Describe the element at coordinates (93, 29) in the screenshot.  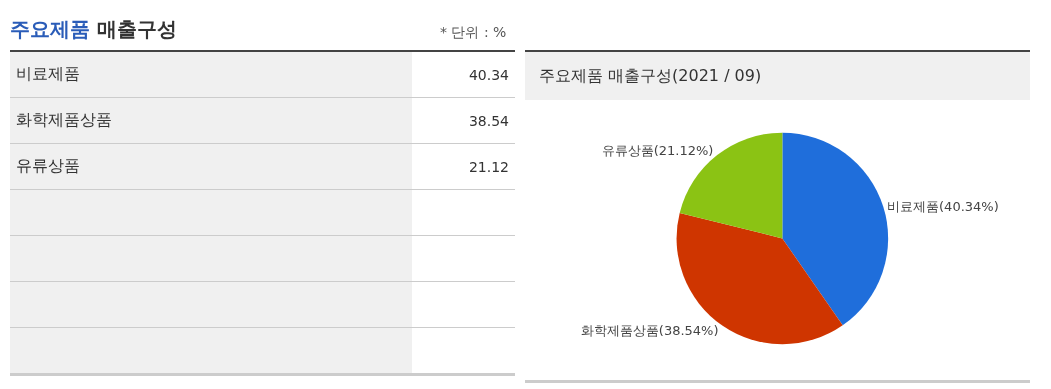
I see `text: 주요제품 매출구성` at that location.